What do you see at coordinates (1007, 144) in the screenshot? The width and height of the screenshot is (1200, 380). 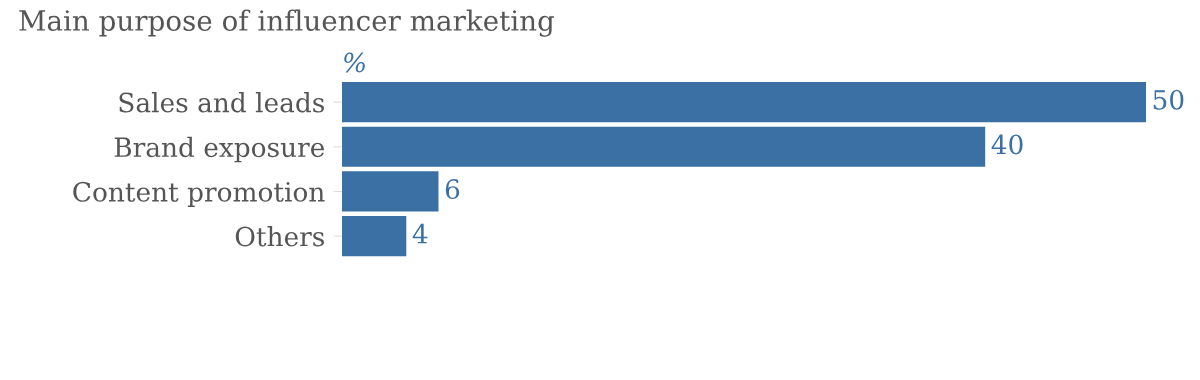 I see `data-label: 40` at bounding box center [1007, 144].